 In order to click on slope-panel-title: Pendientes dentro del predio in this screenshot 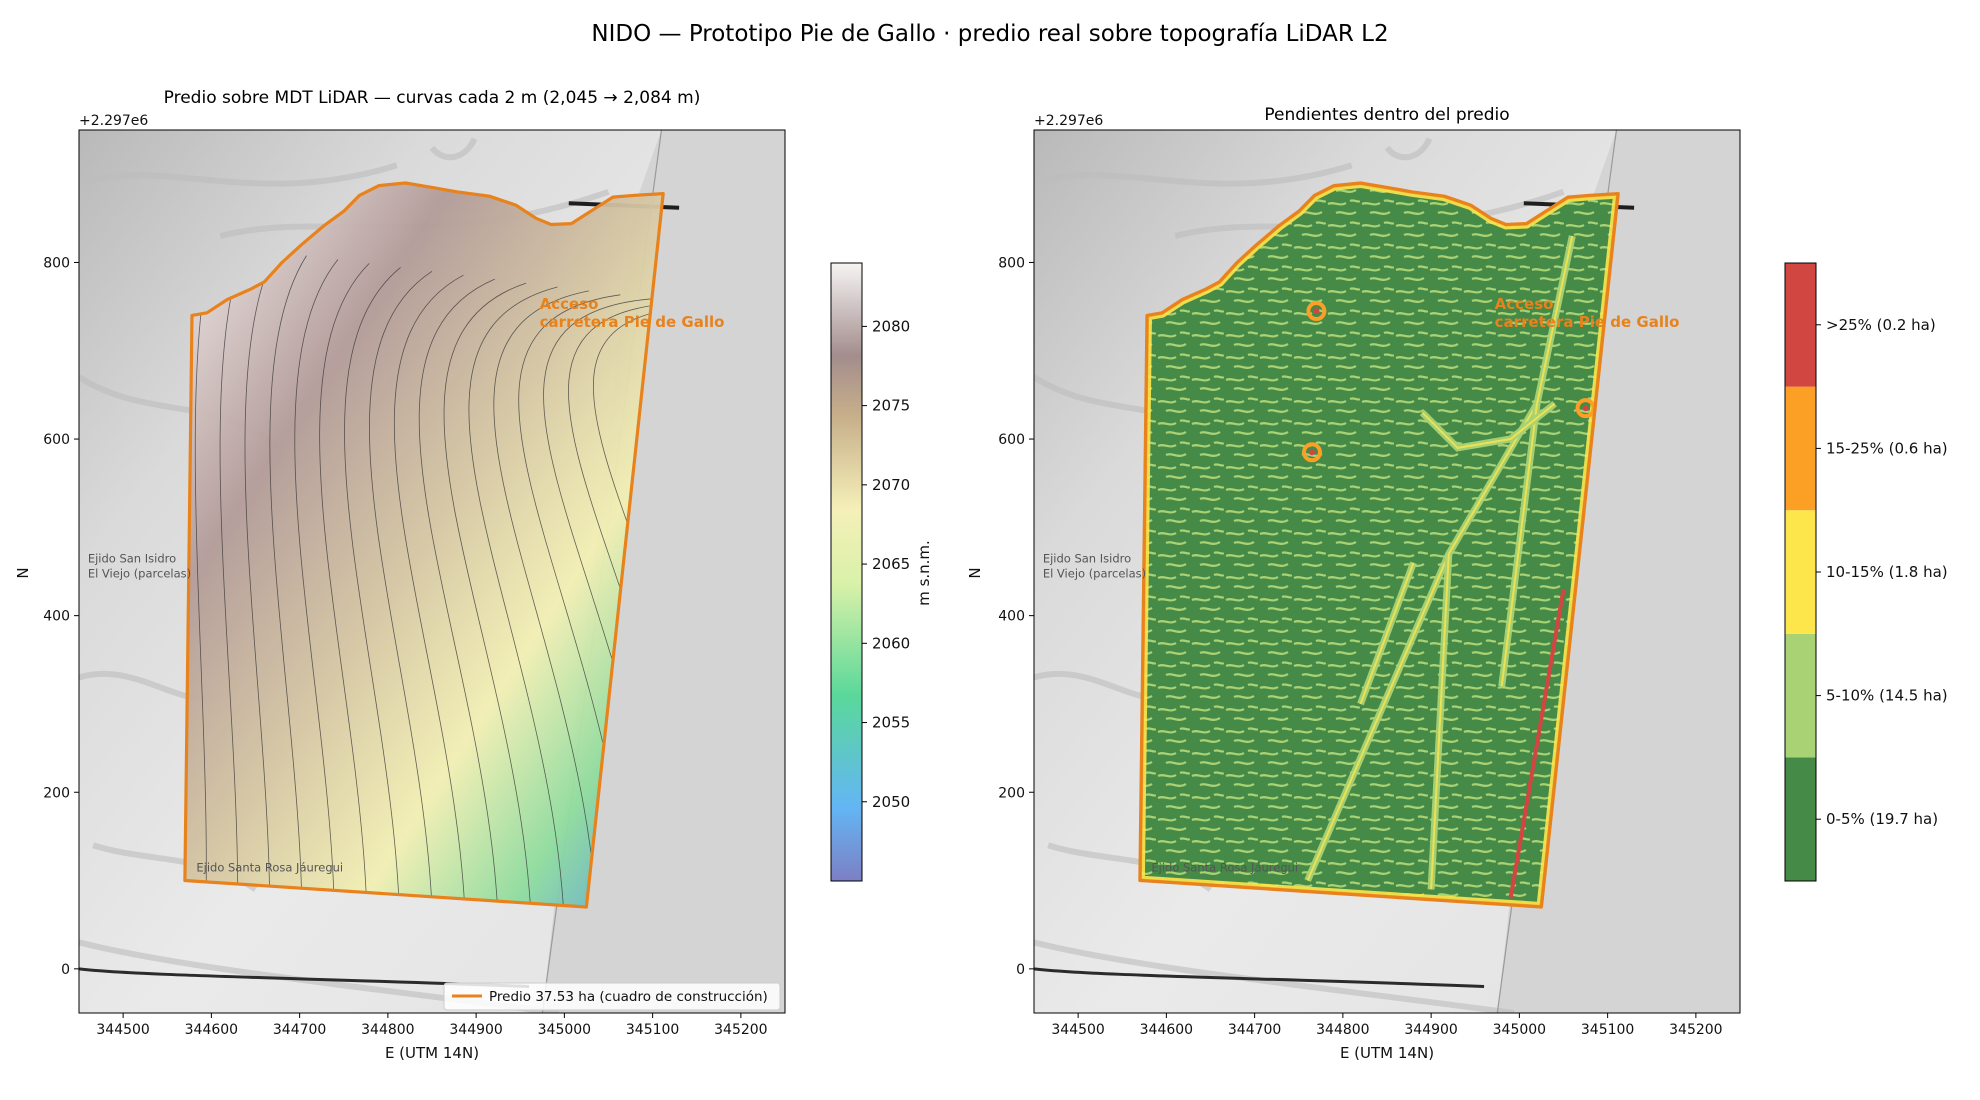, I will do `click(1386, 115)`.